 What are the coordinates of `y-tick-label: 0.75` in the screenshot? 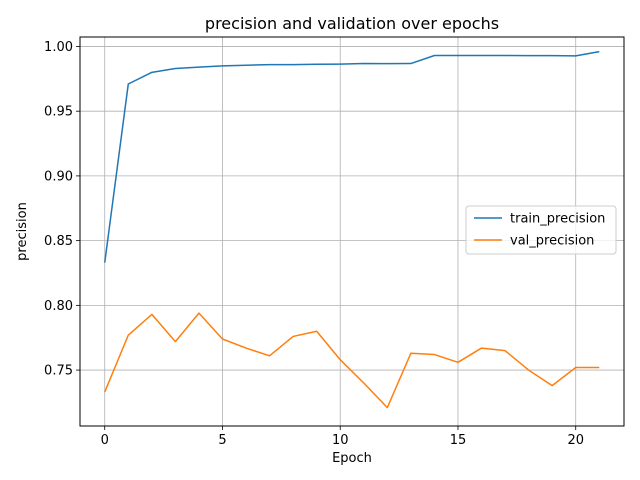 It's located at (58, 371).